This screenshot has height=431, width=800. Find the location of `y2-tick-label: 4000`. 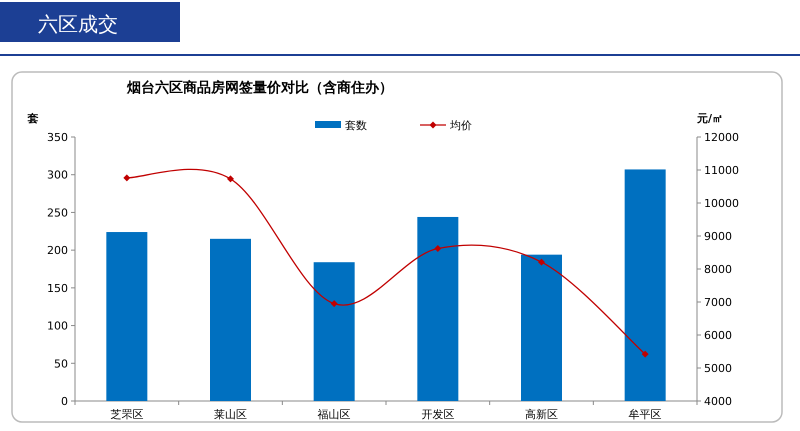

y2-tick-label: 4000 is located at coordinates (718, 401).